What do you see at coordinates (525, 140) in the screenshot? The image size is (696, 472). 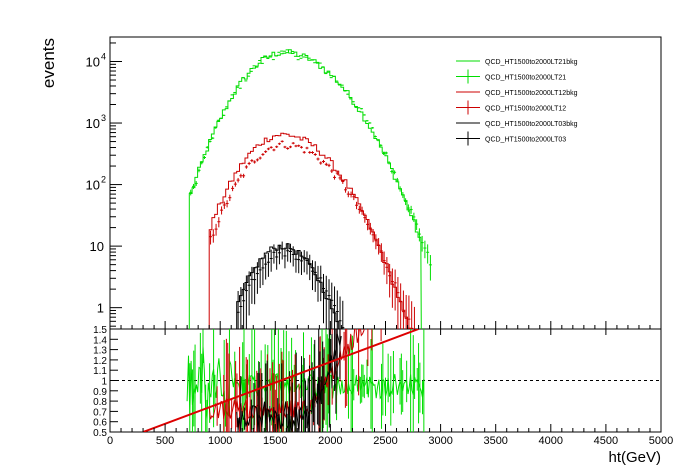 I see `legend-label: QCD_HT1500to2000LT03` at bounding box center [525, 140].